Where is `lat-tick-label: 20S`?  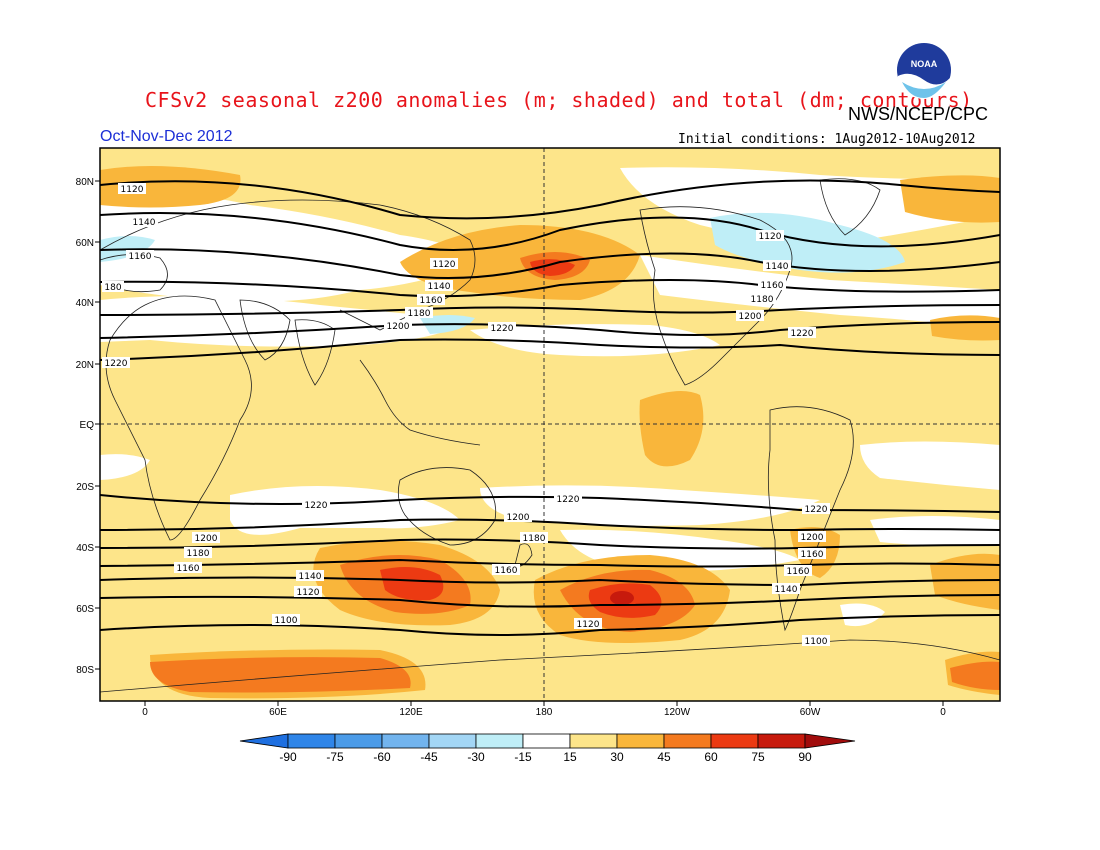
lat-tick-label: 20S is located at coordinates (85, 487).